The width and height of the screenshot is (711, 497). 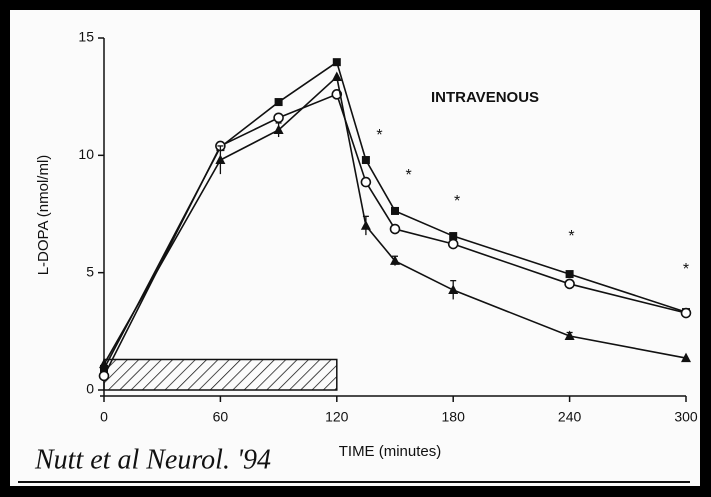 What do you see at coordinates (337, 417) in the screenshot?
I see `x-tick-label: 120` at bounding box center [337, 417].